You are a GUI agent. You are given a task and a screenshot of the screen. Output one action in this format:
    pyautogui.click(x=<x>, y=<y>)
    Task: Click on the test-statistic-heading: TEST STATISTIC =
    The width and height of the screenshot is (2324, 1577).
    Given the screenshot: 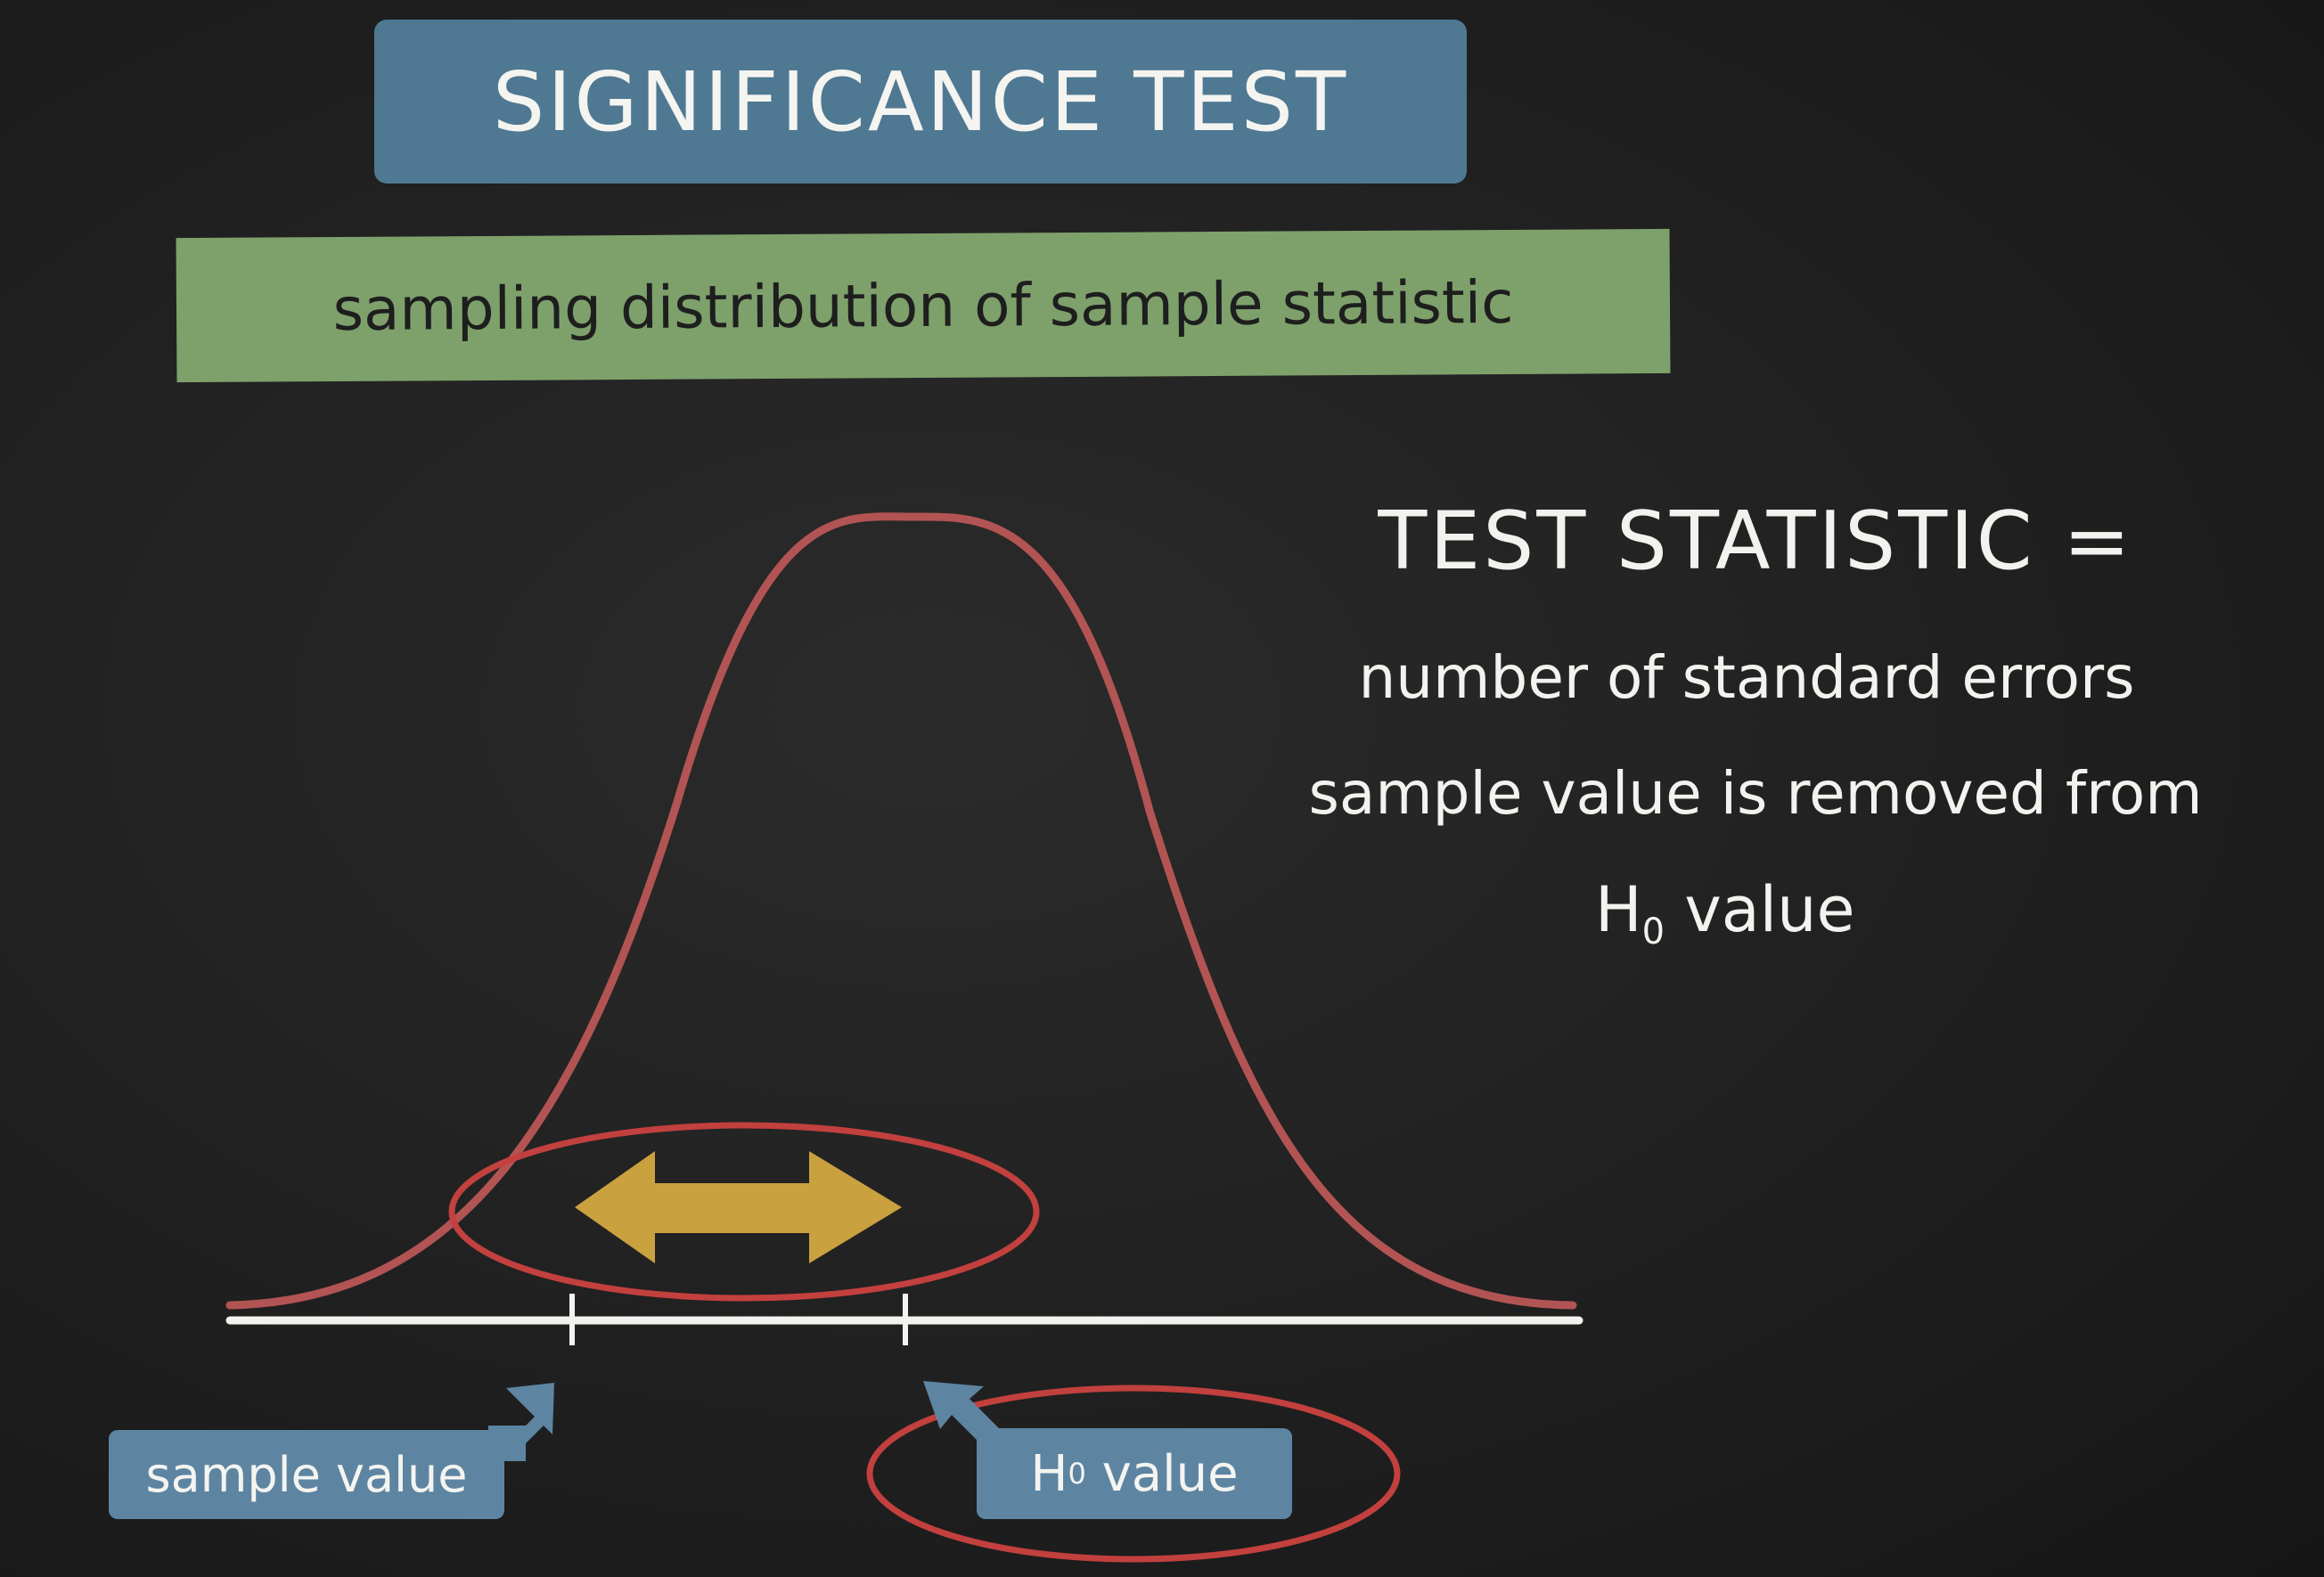 What is the action you would take?
    pyautogui.click(x=1755, y=541)
    